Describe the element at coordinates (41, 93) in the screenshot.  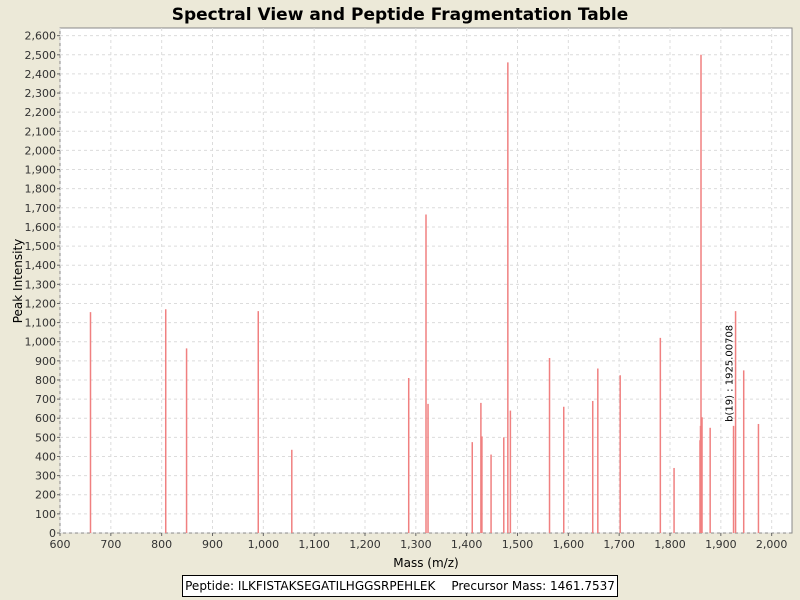
I see `y-tick-label: 2,300` at that location.